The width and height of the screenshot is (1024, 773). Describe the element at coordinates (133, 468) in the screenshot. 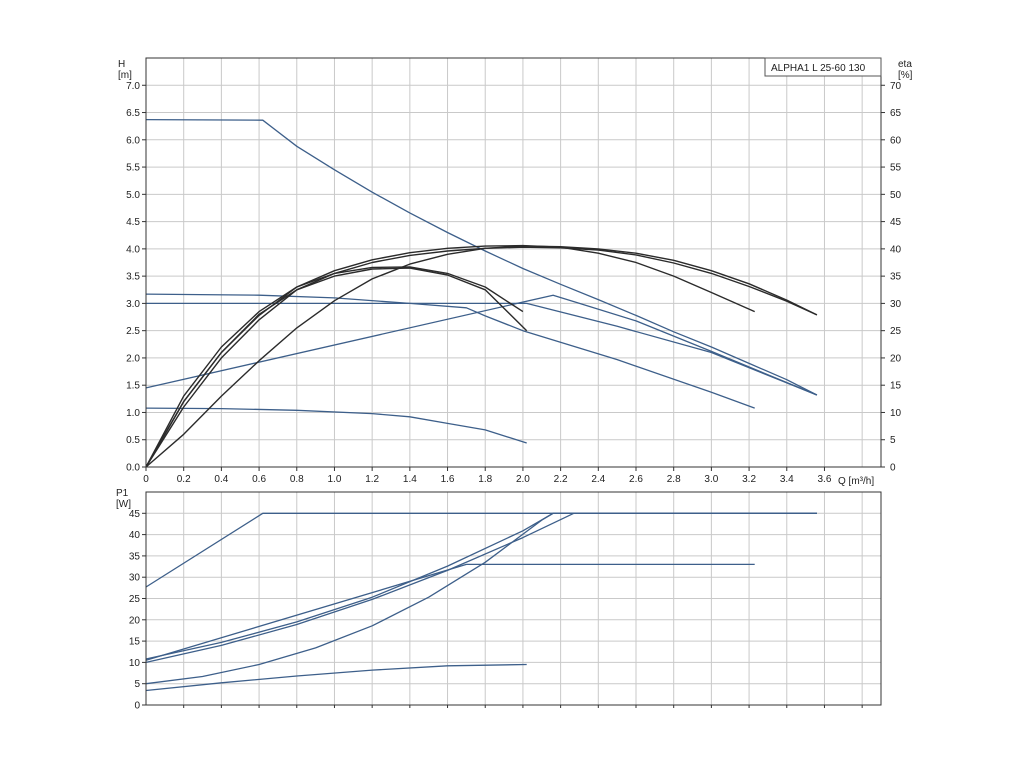

I see `y-tick-label: 0.0` at that location.